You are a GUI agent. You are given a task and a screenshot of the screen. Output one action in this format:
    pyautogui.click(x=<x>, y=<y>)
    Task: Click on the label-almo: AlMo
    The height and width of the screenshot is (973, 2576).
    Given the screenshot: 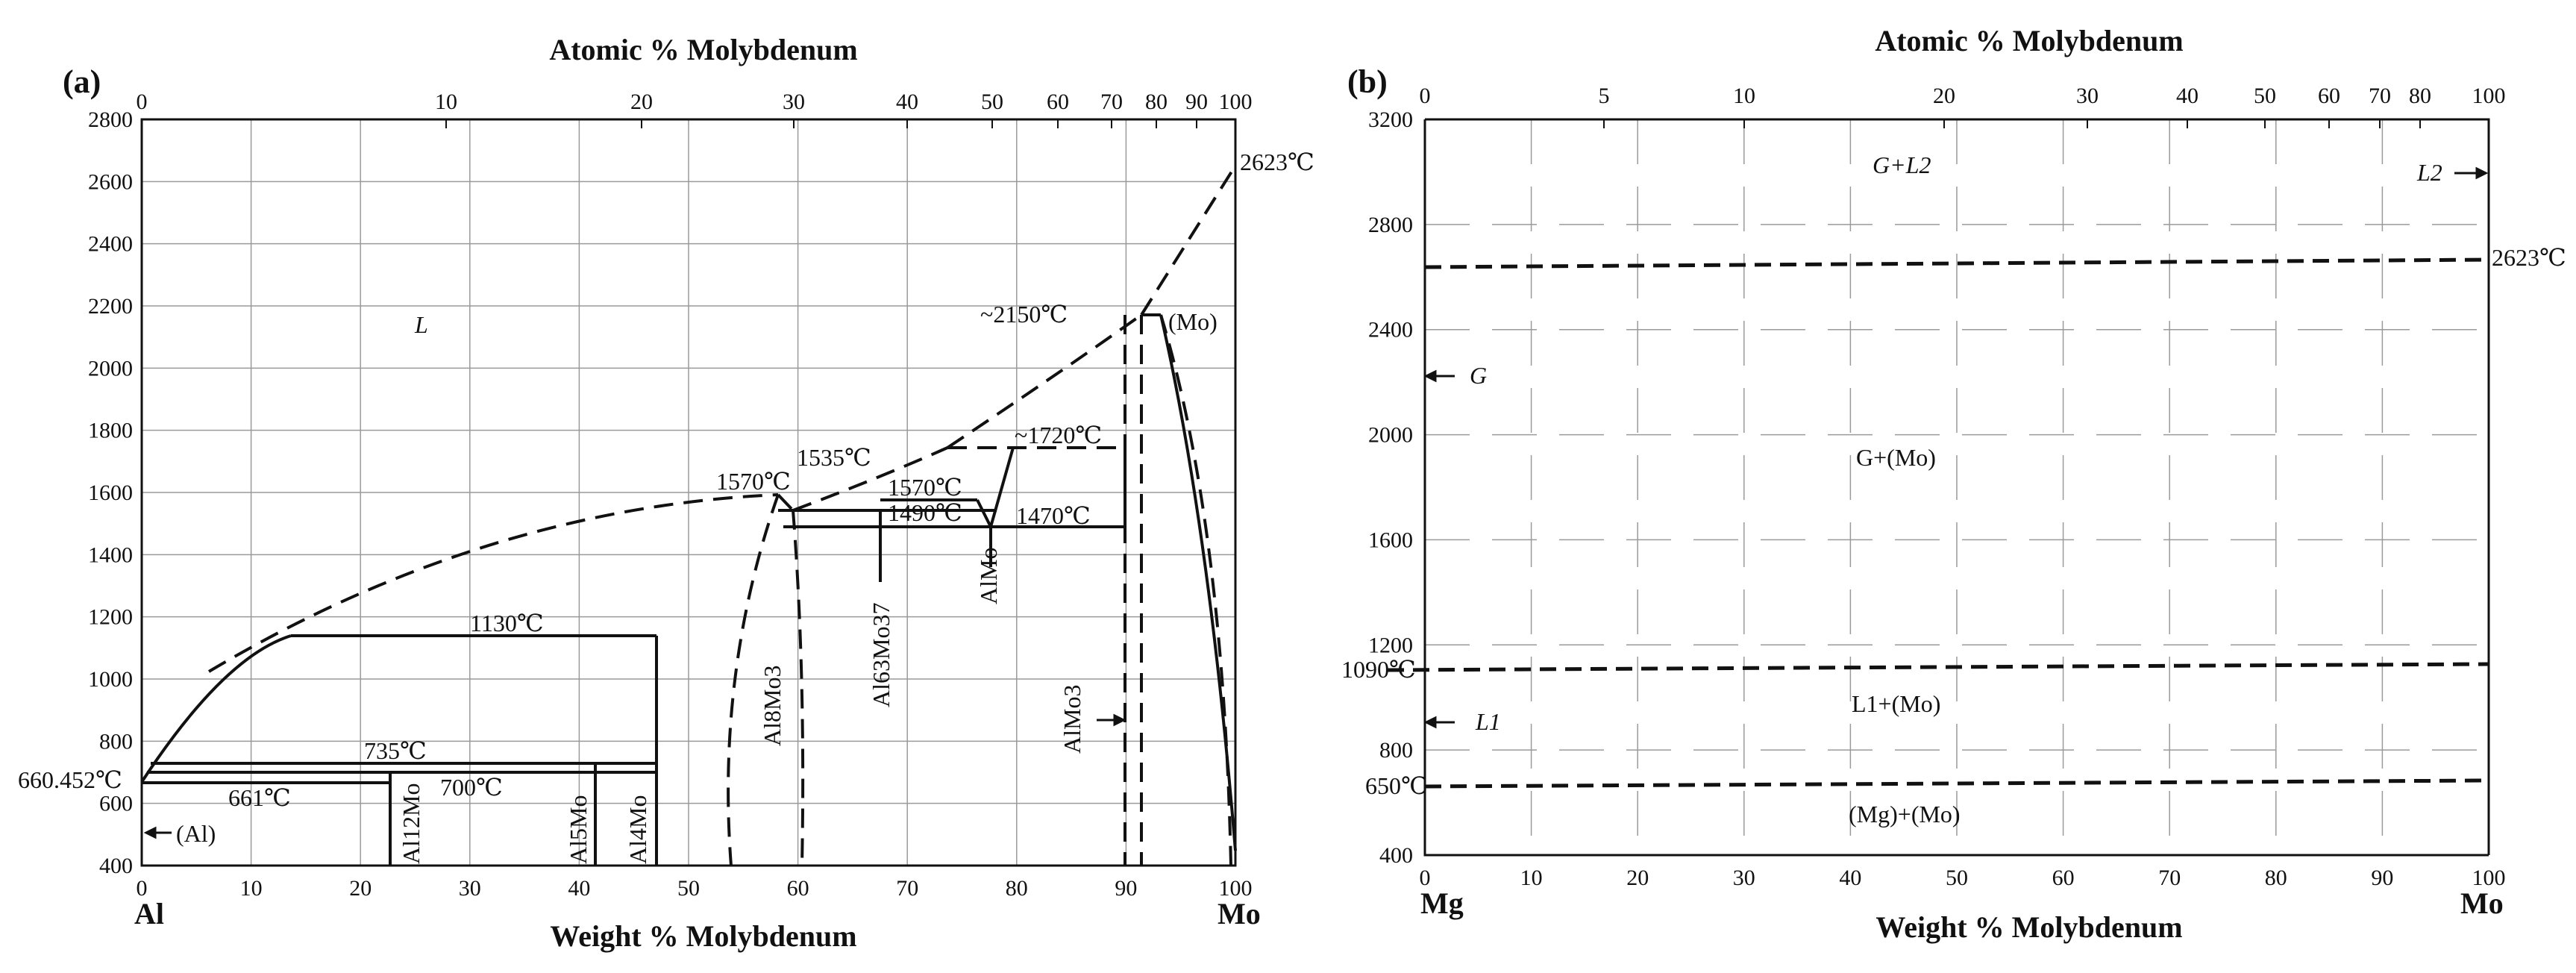 What is the action you would take?
    pyautogui.click(x=988, y=576)
    